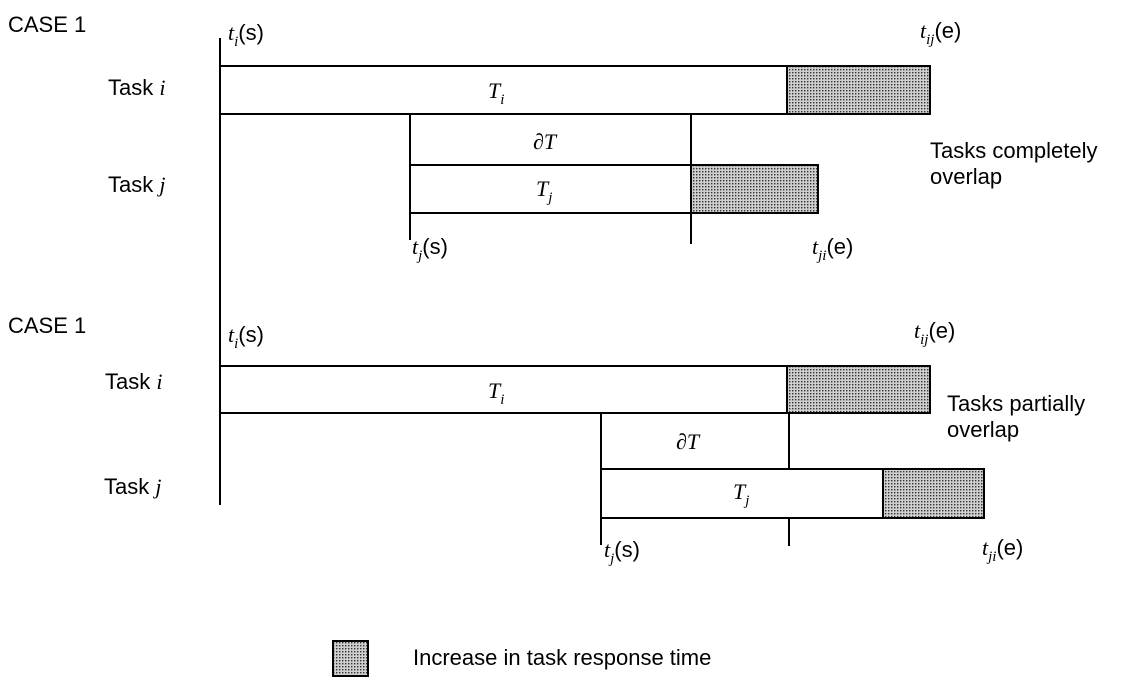 This screenshot has height=680, width=1146. What do you see at coordinates (688, 441) in the screenshot?
I see `case-b-delta-label: ∂T` at bounding box center [688, 441].